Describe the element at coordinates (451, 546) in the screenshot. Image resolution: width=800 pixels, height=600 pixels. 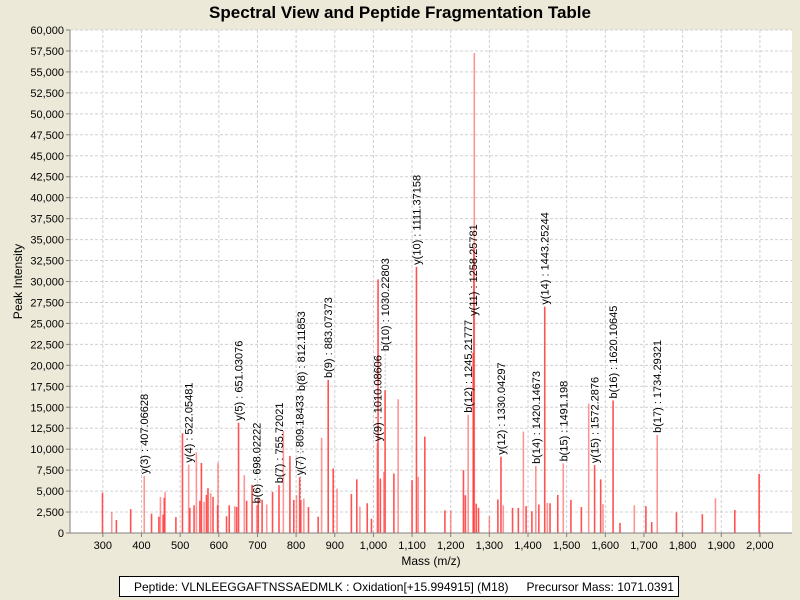
I see `x-tick-label: 1,200` at that location.